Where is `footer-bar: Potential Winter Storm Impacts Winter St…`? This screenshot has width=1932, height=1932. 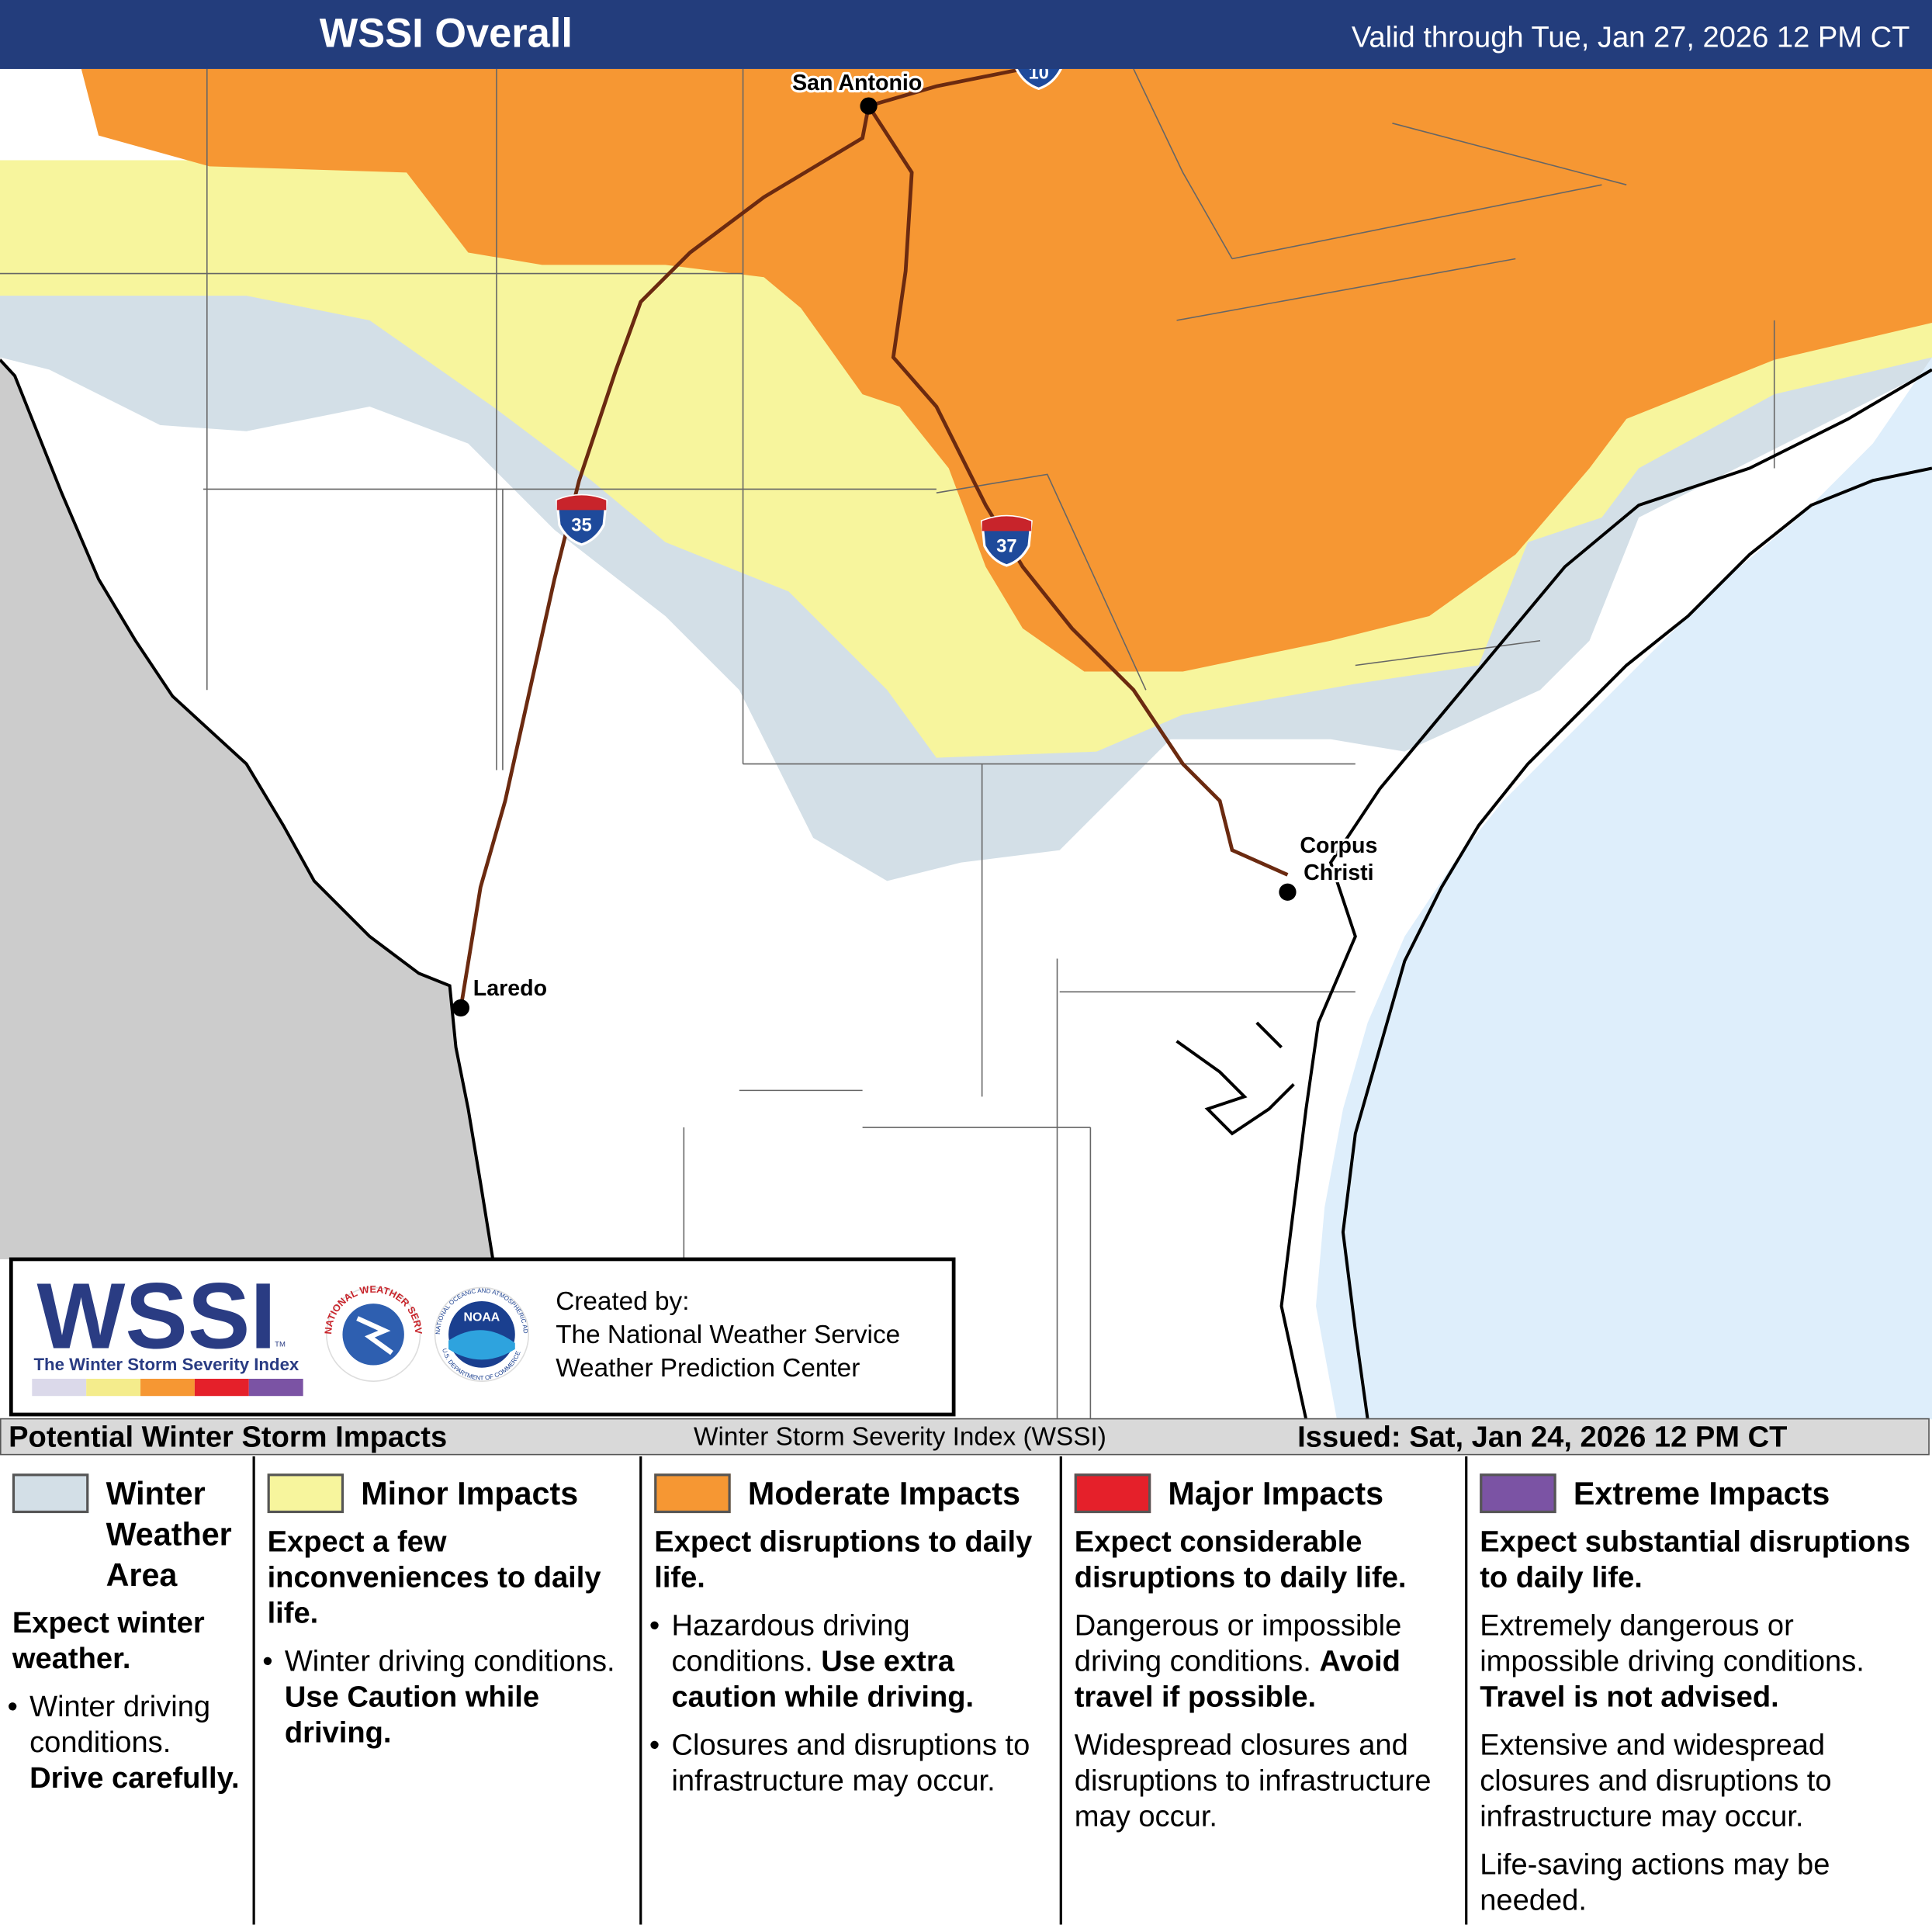
footer-bar: Potential Winter Storm Impacts Winter St… is located at coordinates (965, 1437).